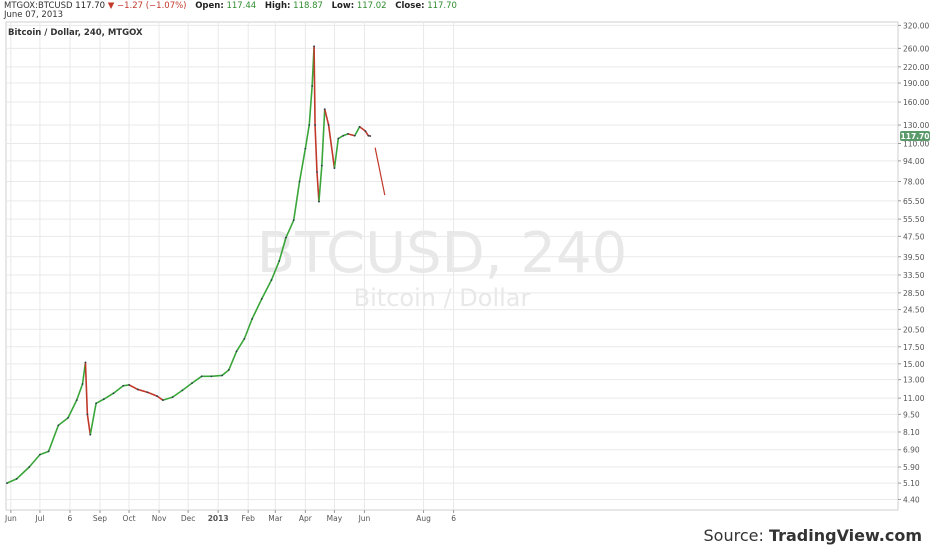 The image size is (932, 550). Describe the element at coordinates (911, 432) in the screenshot. I see `y-tick-label: 8.10` at that location.